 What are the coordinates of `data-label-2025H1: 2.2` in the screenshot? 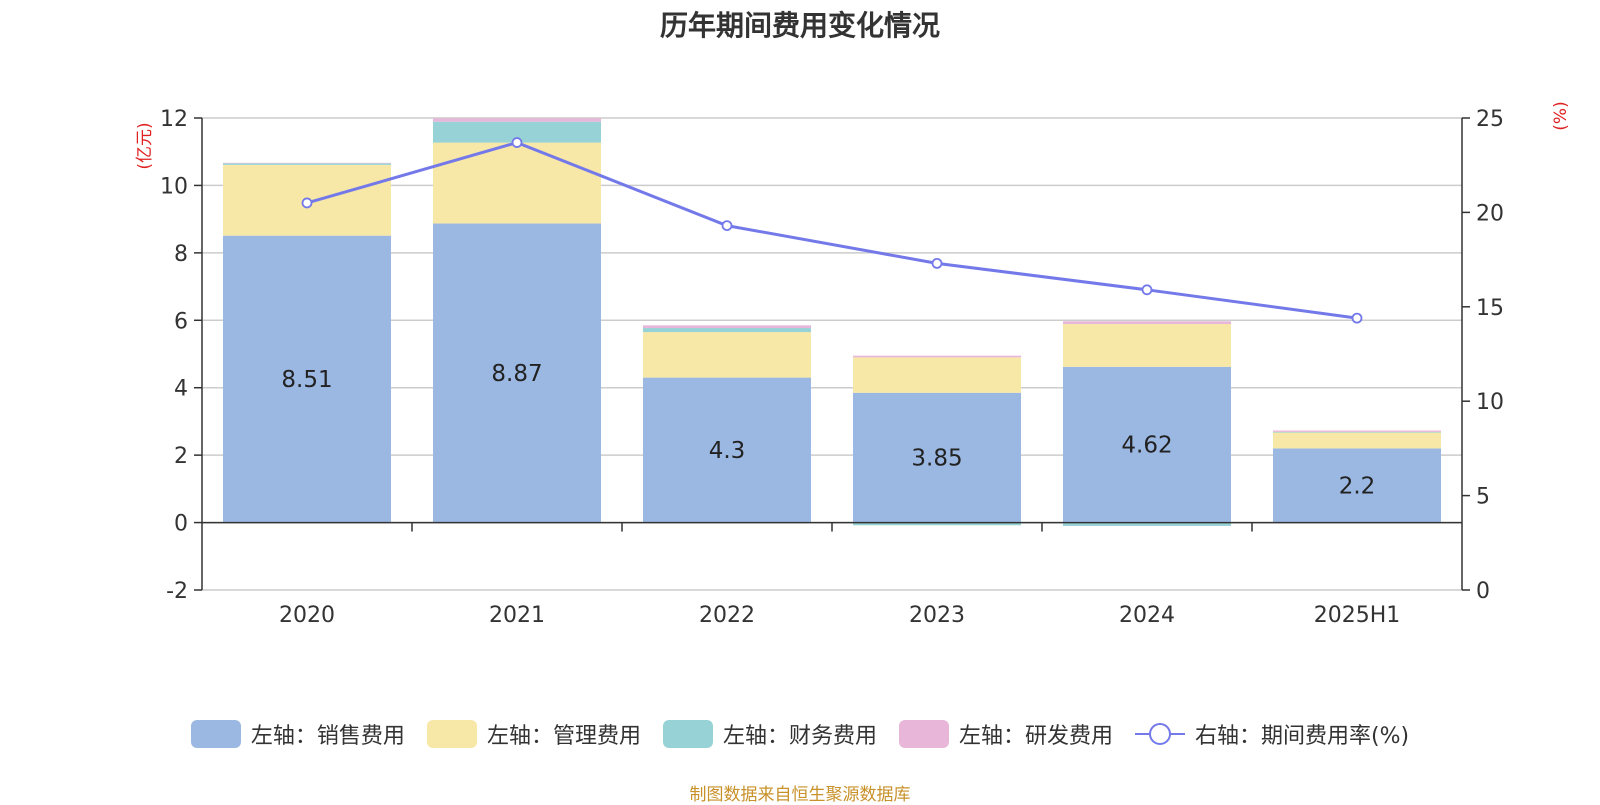 It's located at (1357, 486).